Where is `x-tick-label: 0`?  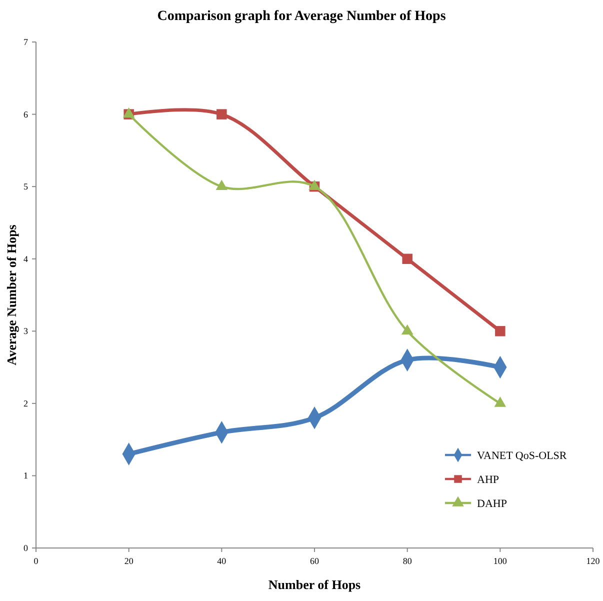 x-tick-label: 0 is located at coordinates (36, 561).